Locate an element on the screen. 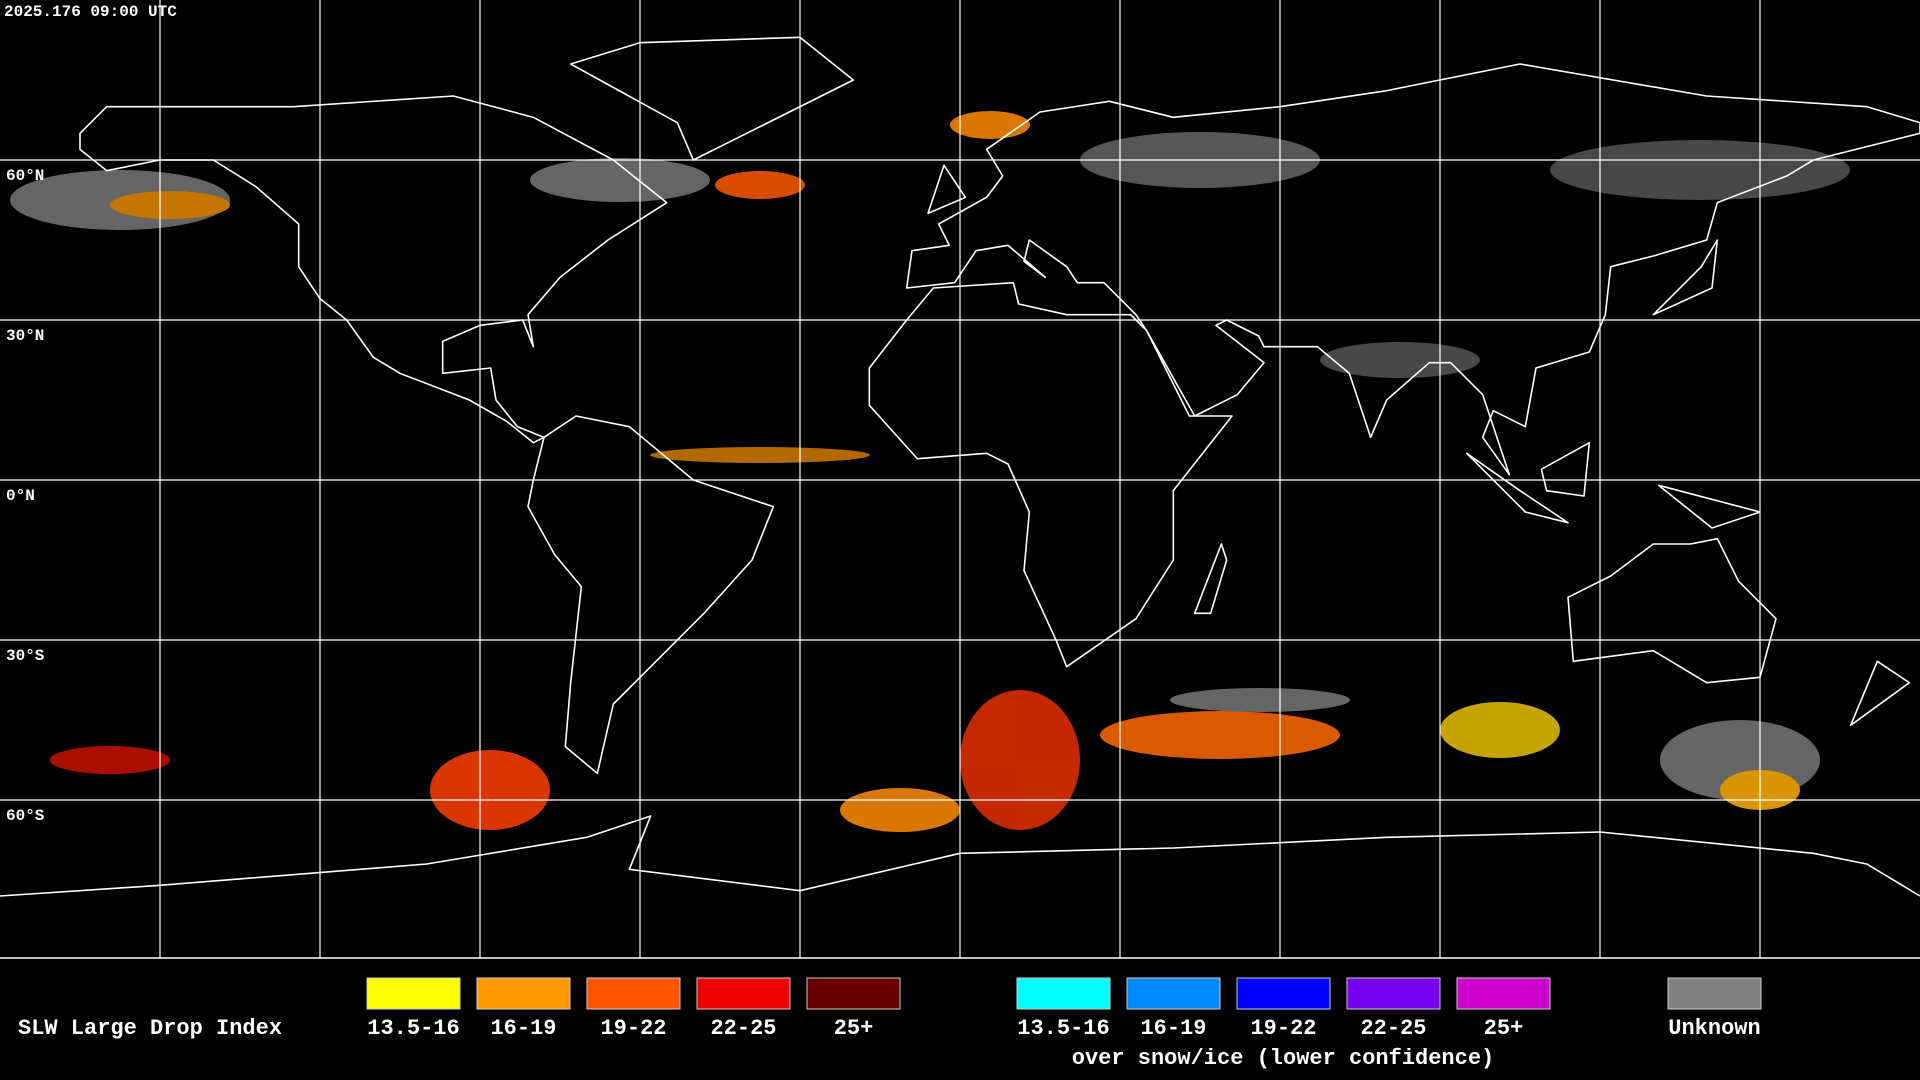  latitude-label: 60°S is located at coordinates (25, 816).